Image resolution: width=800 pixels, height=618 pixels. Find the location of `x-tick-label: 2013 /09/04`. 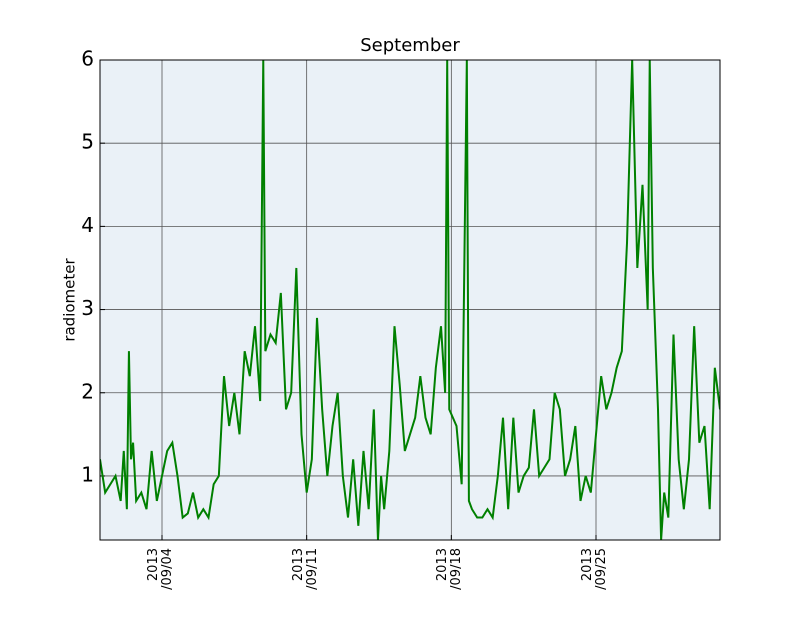

x-tick-label: 2013 /09/04 is located at coordinates (160, 569).